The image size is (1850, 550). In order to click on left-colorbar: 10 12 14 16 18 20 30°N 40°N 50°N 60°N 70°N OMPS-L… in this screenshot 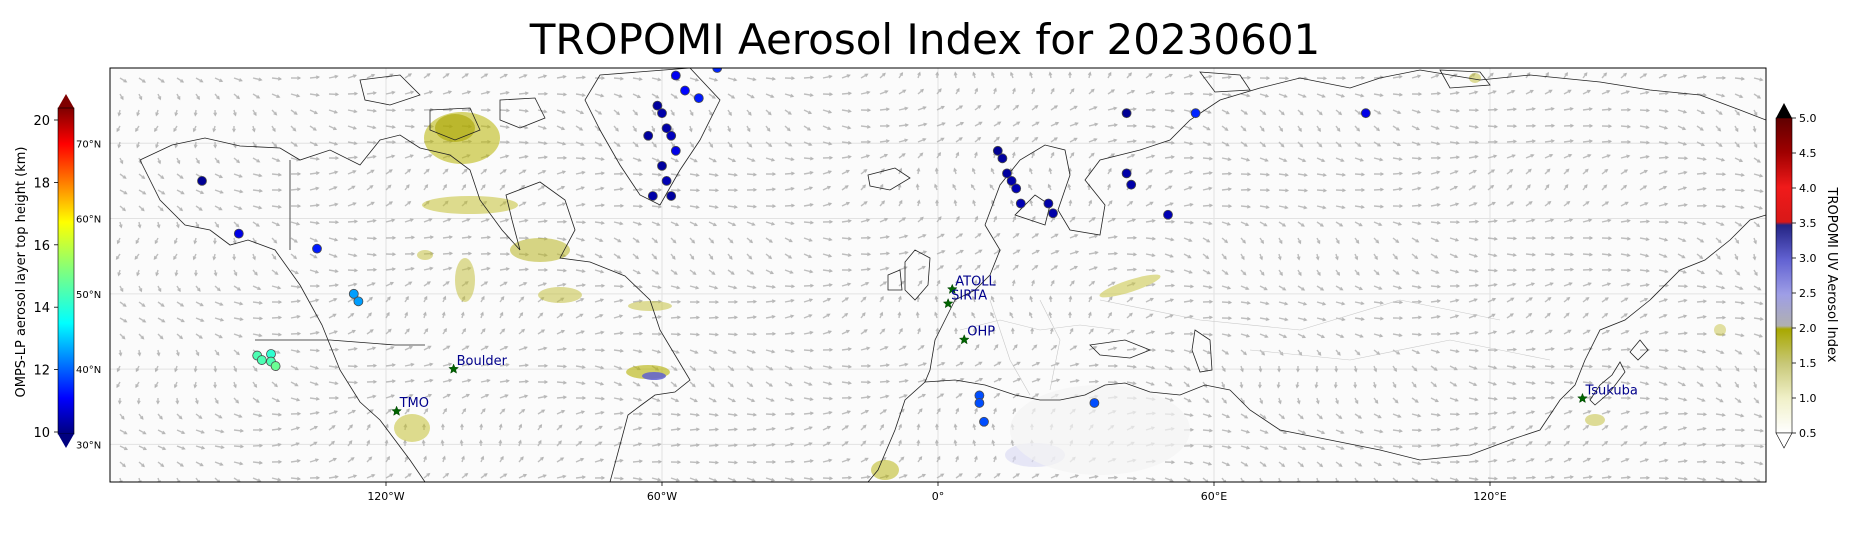, I will do `click(57, 272)`.